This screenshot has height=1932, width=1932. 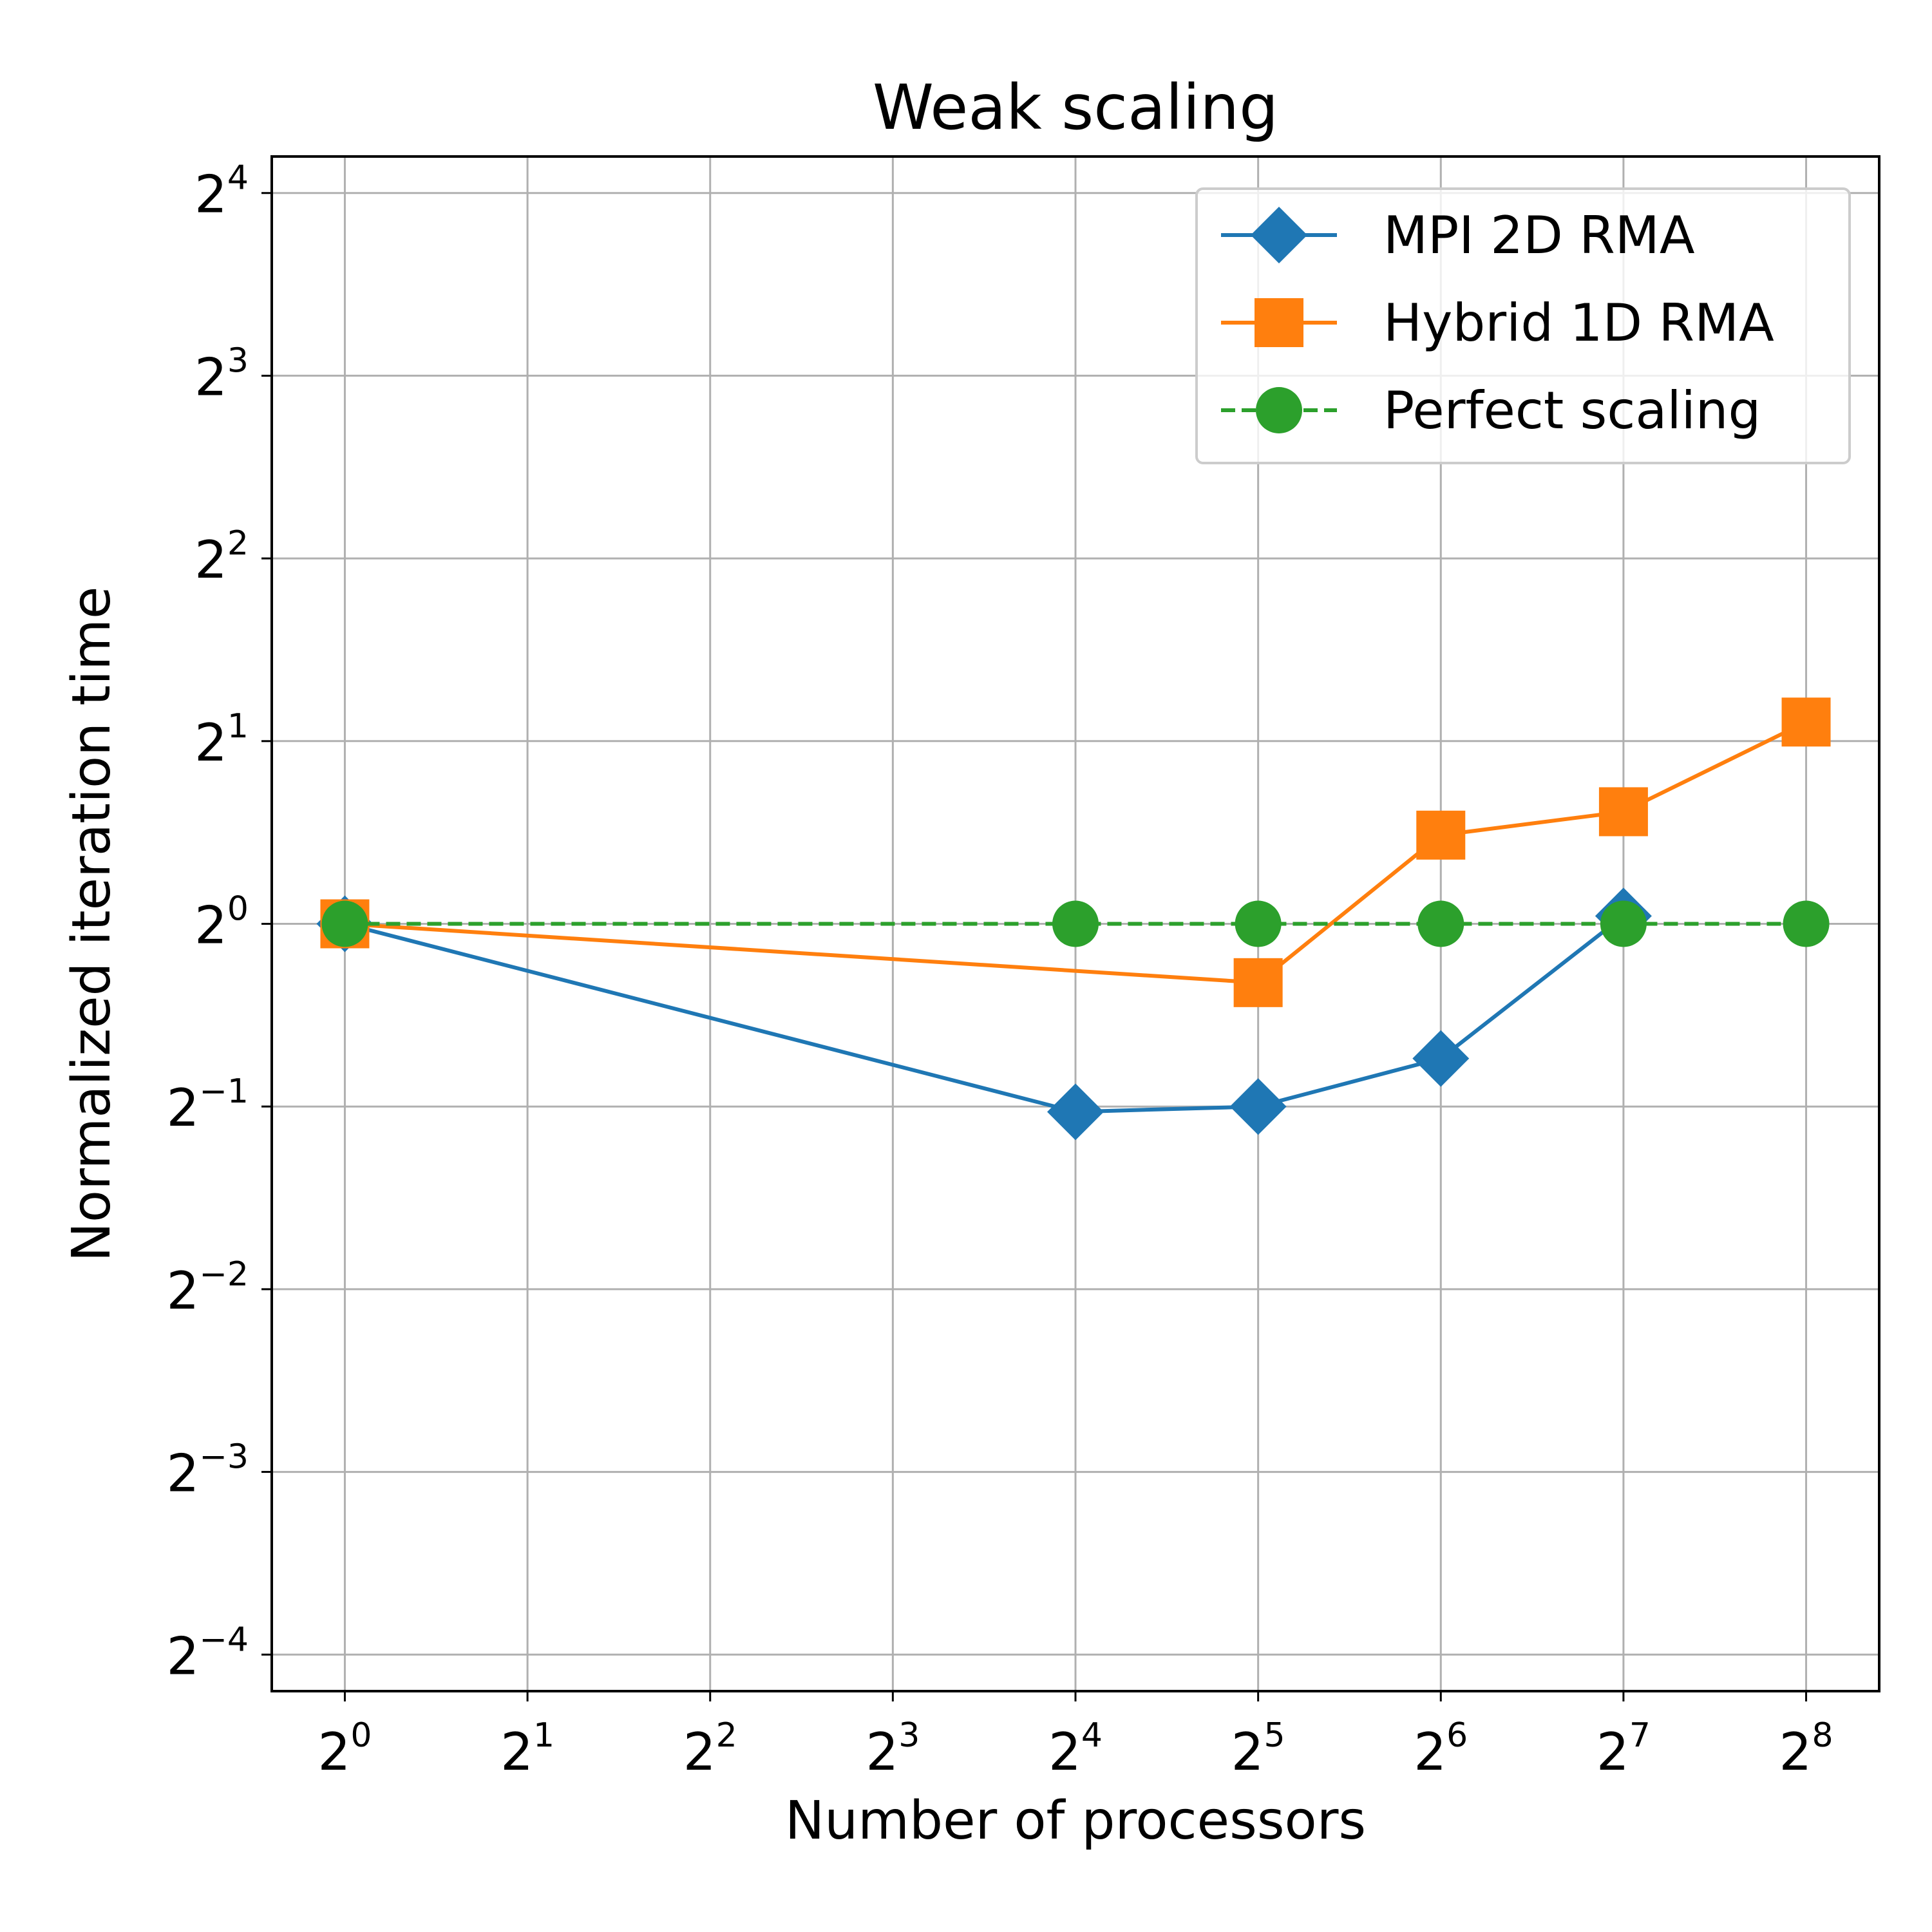 What do you see at coordinates (222, 740) in the screenshot?
I see `y-tick-label: 21` at bounding box center [222, 740].